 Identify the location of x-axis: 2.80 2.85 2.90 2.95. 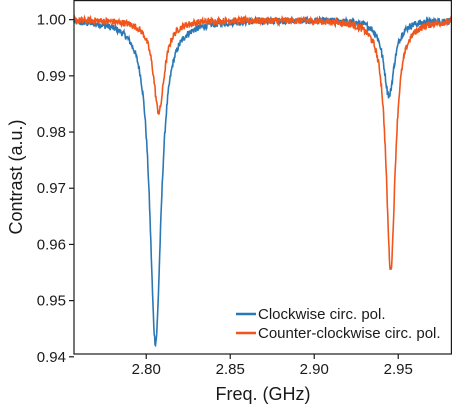
(272, 366).